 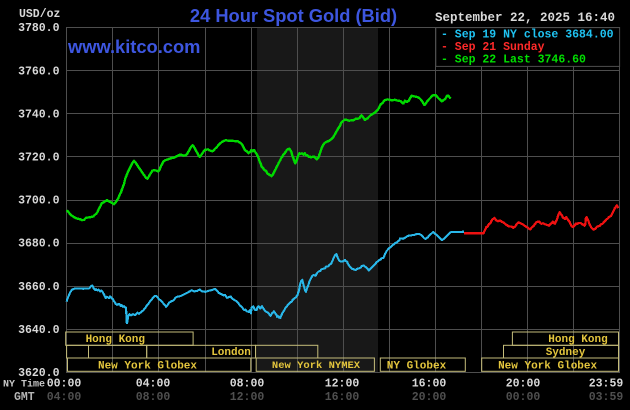 I want to click on svg-text: 23:59, so click(x=606, y=384).